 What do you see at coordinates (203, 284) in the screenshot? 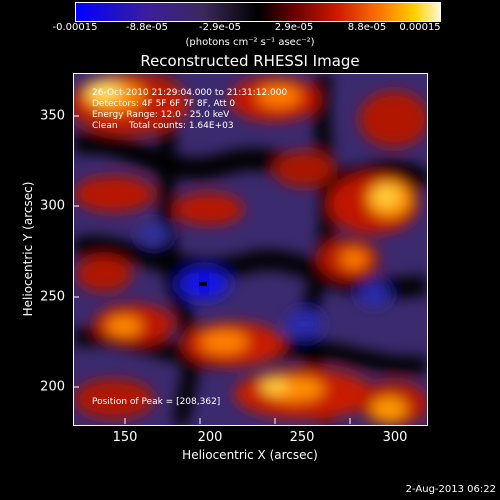
I see `peak-marker` at bounding box center [203, 284].